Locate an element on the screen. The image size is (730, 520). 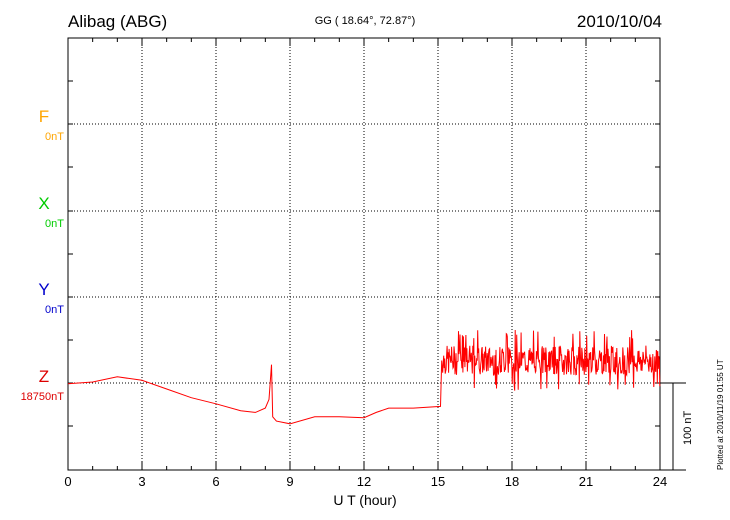
x-tick-label: 6 is located at coordinates (215, 481).